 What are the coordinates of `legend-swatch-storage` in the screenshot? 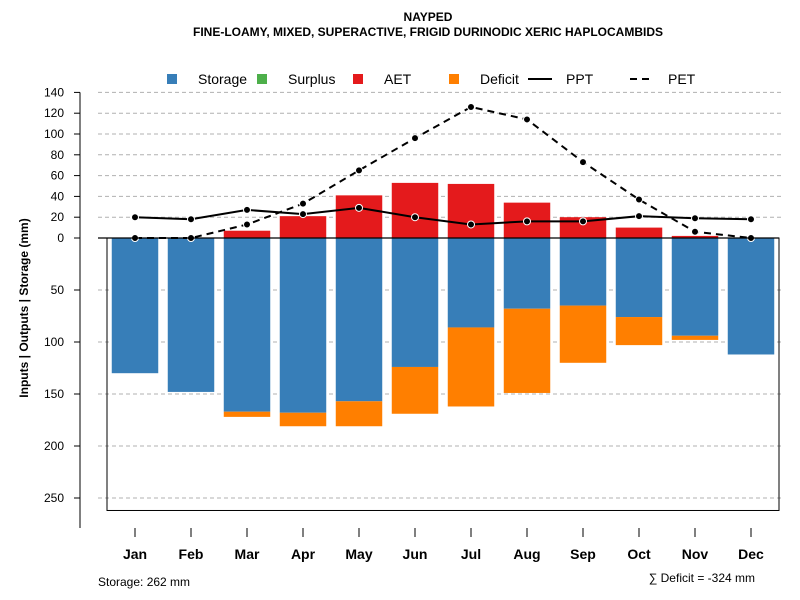 It's located at (172, 79).